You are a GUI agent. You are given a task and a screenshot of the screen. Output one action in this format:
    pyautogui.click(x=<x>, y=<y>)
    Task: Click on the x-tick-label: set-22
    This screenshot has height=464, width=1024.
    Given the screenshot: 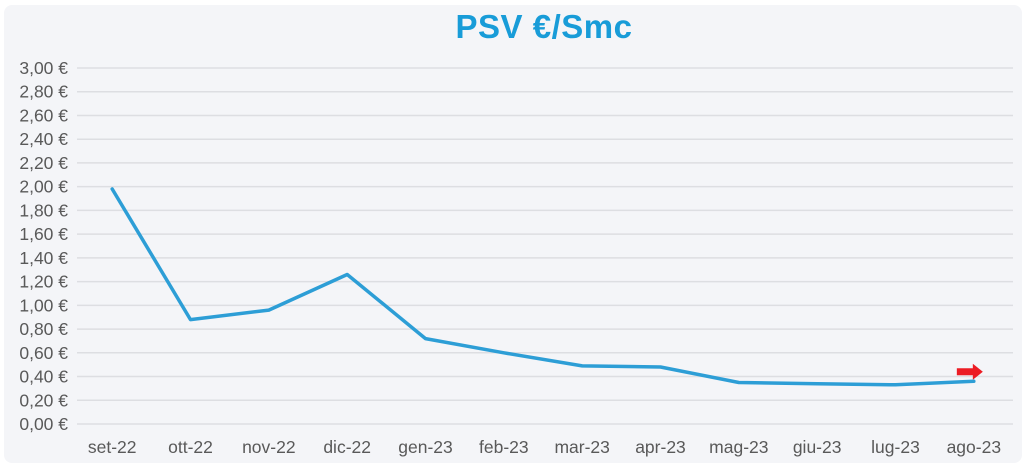 What is the action you would take?
    pyautogui.click(x=112, y=447)
    